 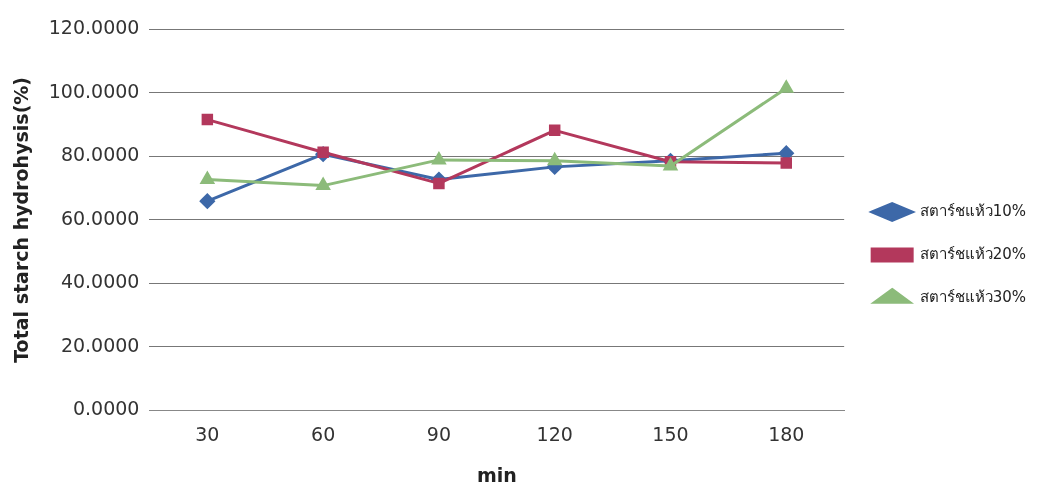 What do you see at coordinates (207, 433) in the screenshot?
I see `x-tick-label: 30` at bounding box center [207, 433].